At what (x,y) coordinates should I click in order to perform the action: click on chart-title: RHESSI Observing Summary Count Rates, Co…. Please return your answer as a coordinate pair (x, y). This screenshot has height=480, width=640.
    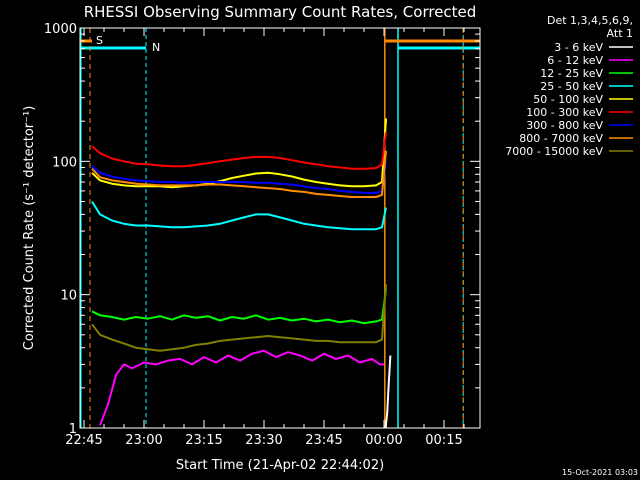
    Looking at the image, I should click on (280, 12).